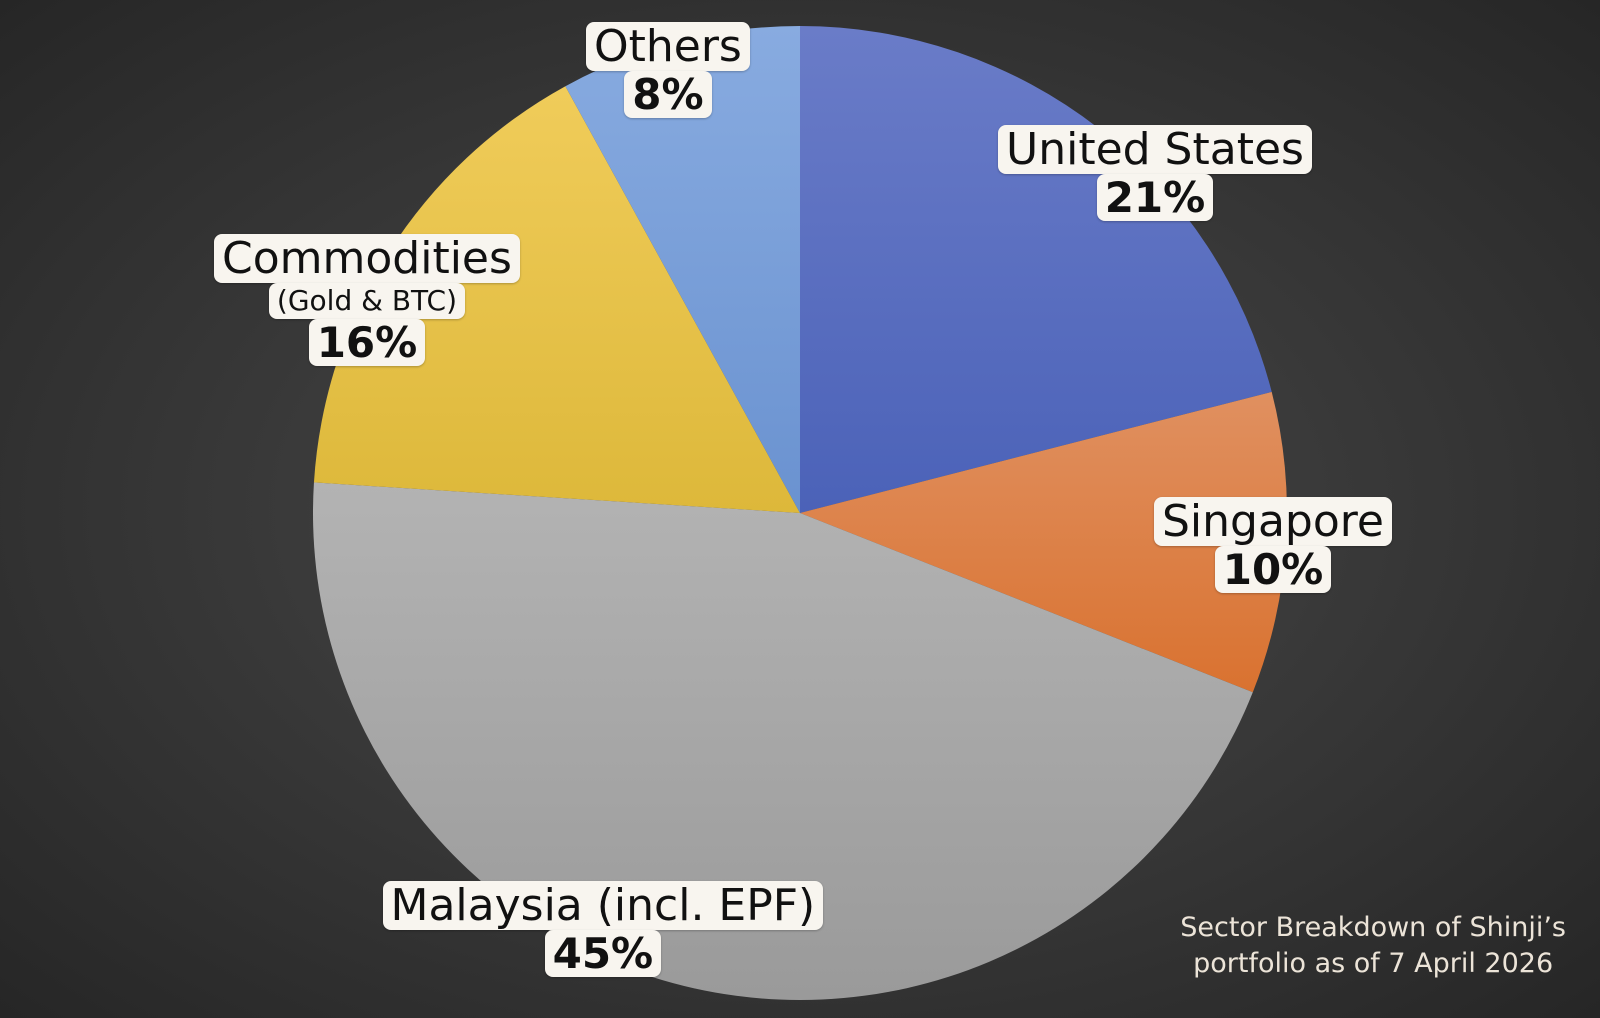 This screenshot has width=1600, height=1018. Describe the element at coordinates (1373, 963) in the screenshot. I see `caption-line-2: portfolio as of 7 April 2026` at that location.